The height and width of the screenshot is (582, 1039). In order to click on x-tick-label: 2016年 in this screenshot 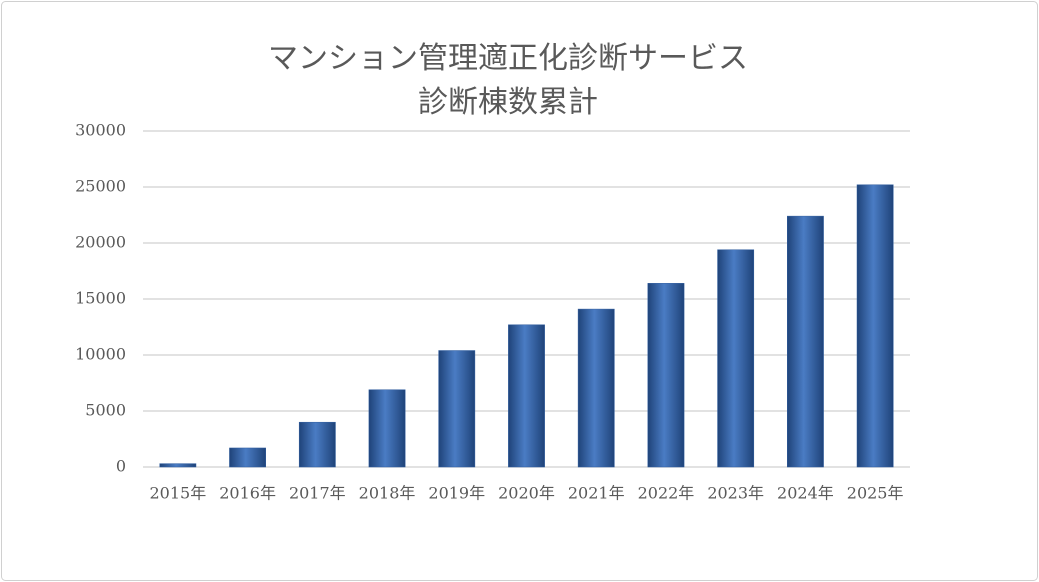, I will do `click(247, 493)`.